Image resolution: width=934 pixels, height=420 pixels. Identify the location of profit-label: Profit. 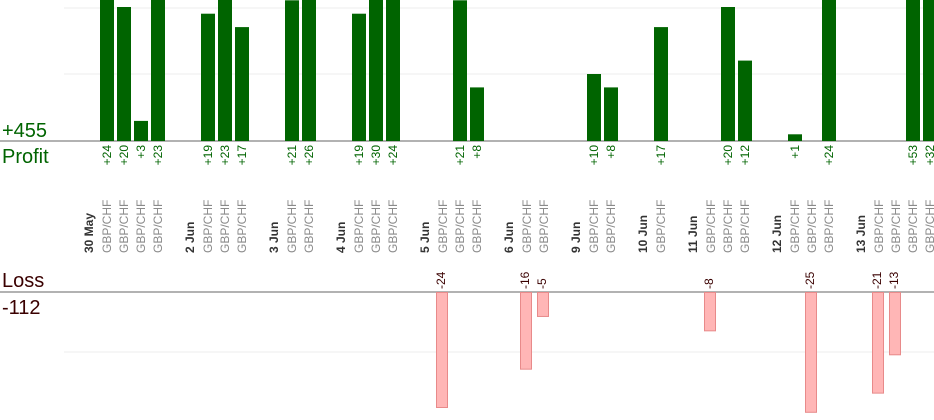
(25, 157).